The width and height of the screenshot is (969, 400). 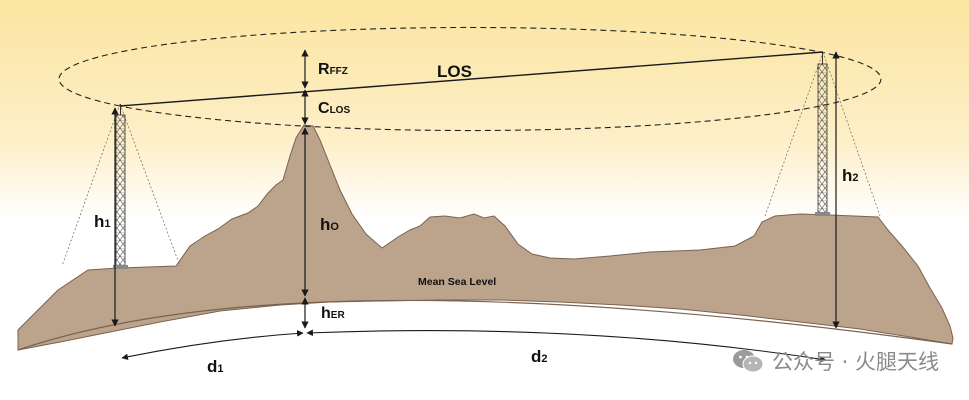 What do you see at coordinates (454, 71) in the screenshot?
I see `los-label: LOS` at bounding box center [454, 71].